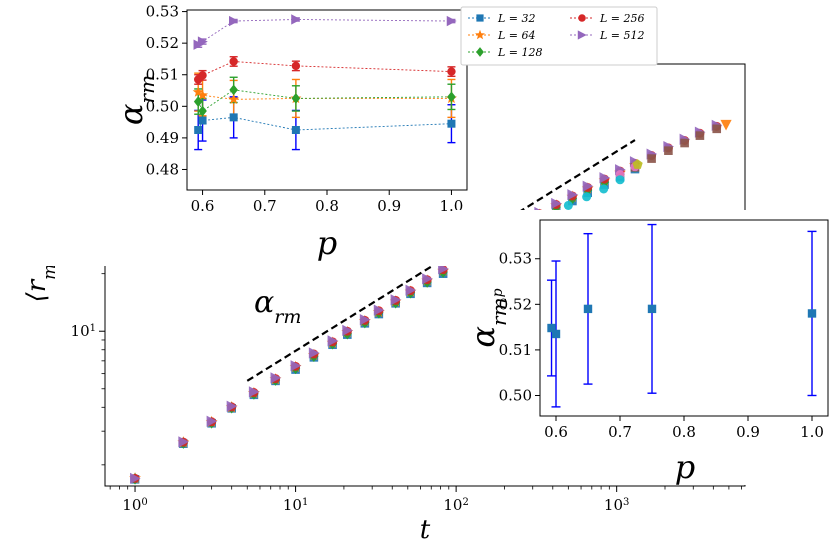 This screenshot has height=554, width=830. Describe the element at coordinates (264, 302) in the screenshot. I see `slope-annotation-label: α` at that location.